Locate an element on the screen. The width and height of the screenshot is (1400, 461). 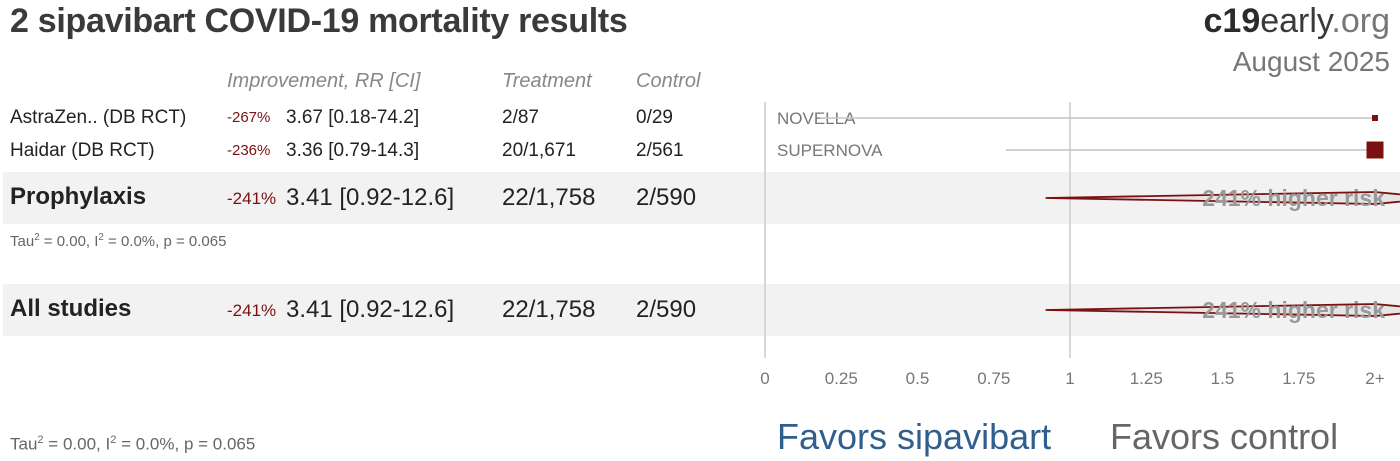
study-improvement: -267% is located at coordinates (249, 117).